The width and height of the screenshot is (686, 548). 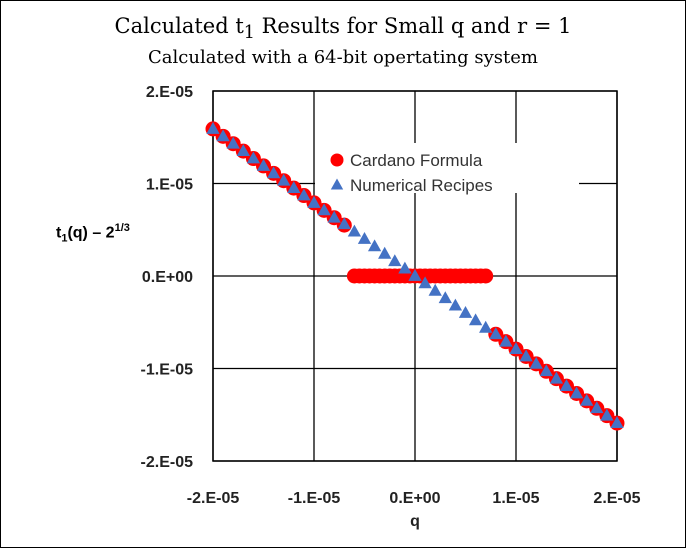 I want to click on legend-box, so click(x=447, y=168).